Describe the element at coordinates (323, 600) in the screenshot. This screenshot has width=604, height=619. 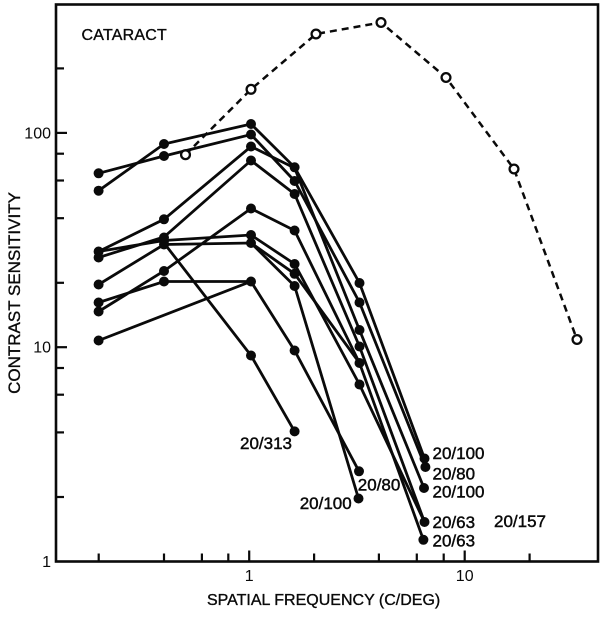
I see `svg-text: SPATIAL FREQUENCY (C/DEG)` at that location.